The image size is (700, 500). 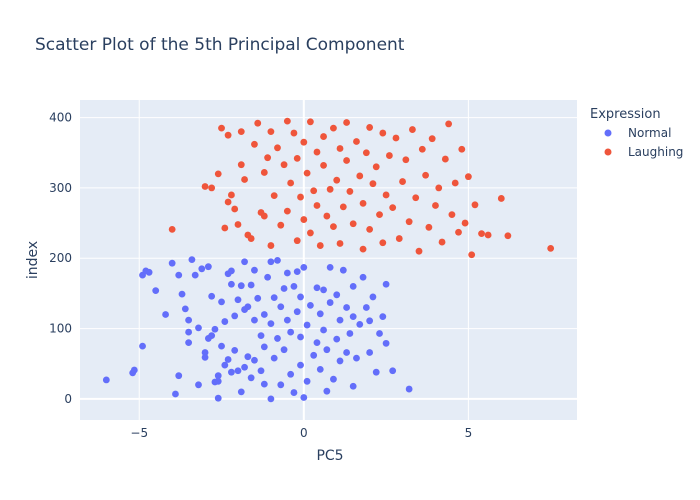 I want to click on legend-item-normal: Normal, so click(x=638, y=133).